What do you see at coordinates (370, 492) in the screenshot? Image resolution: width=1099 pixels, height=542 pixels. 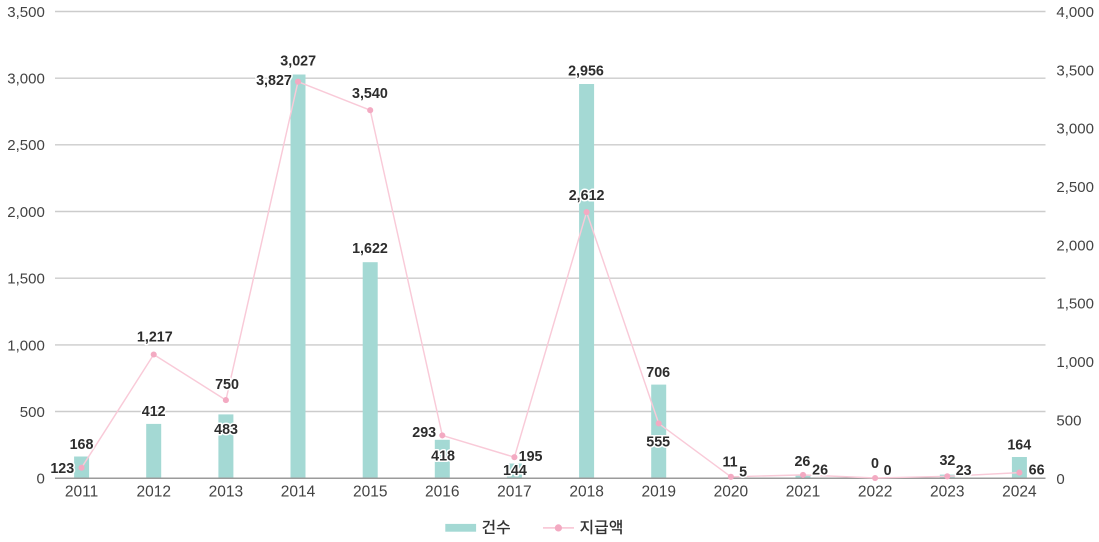 I see `svg-text: 2015` at bounding box center [370, 492].